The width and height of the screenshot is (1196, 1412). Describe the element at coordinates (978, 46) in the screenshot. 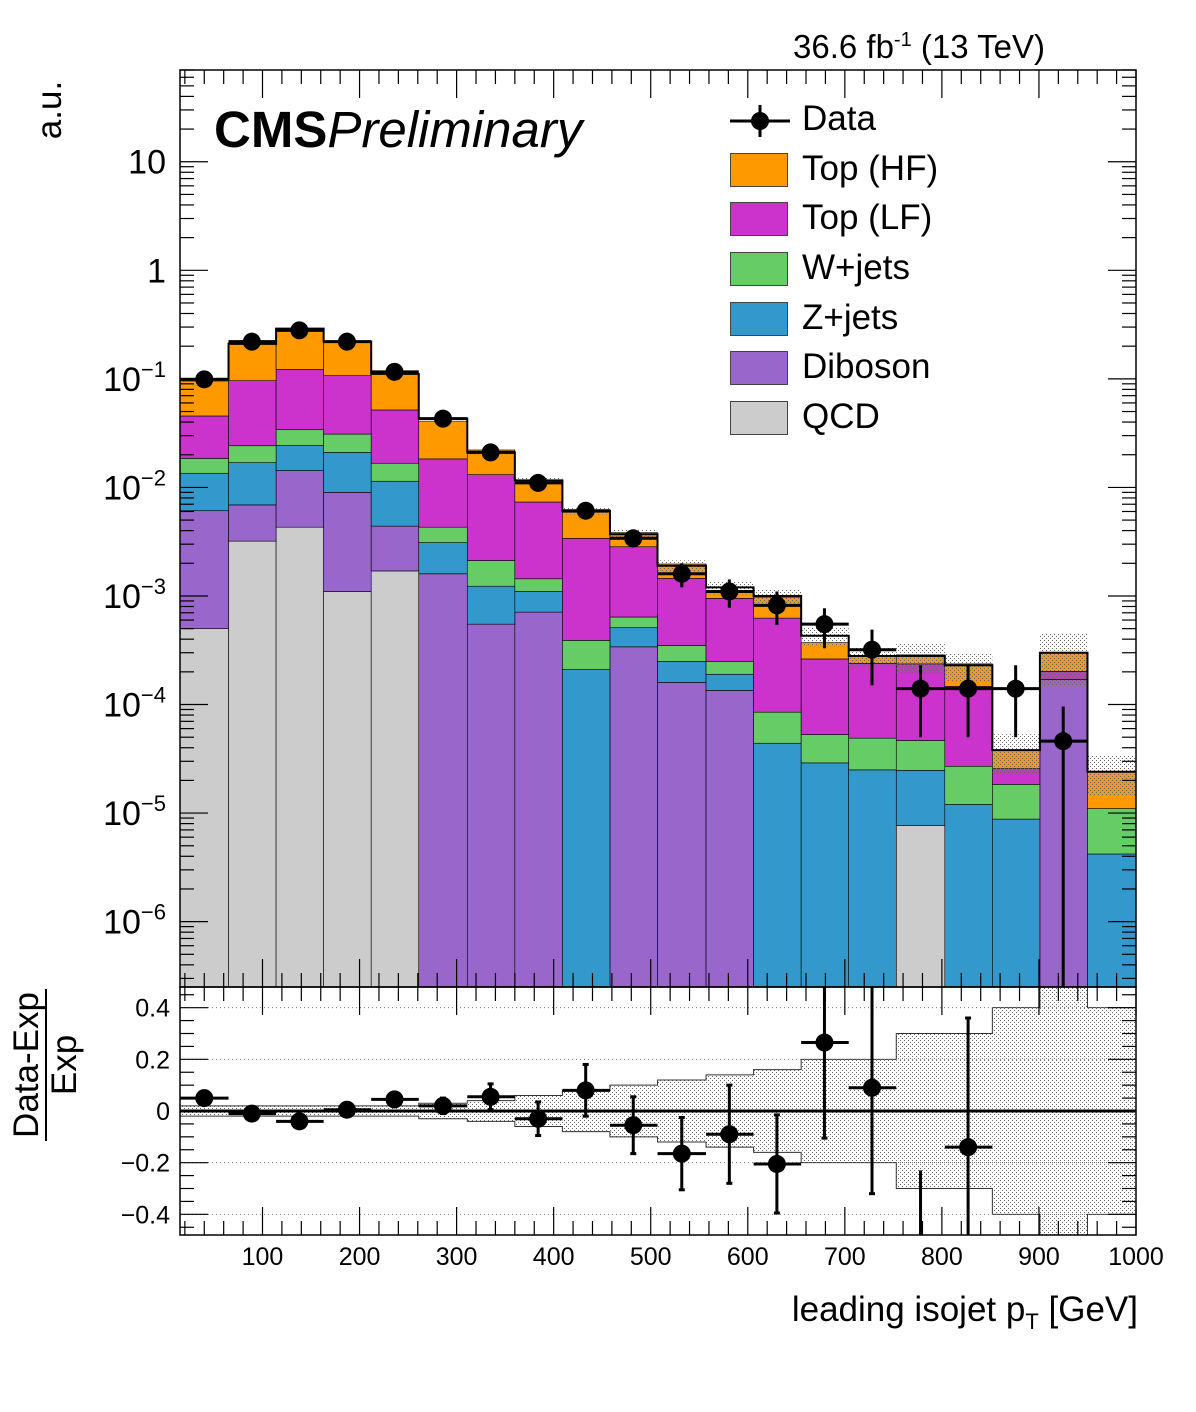

I see `lumi-energy: (13 TeV)` at that location.